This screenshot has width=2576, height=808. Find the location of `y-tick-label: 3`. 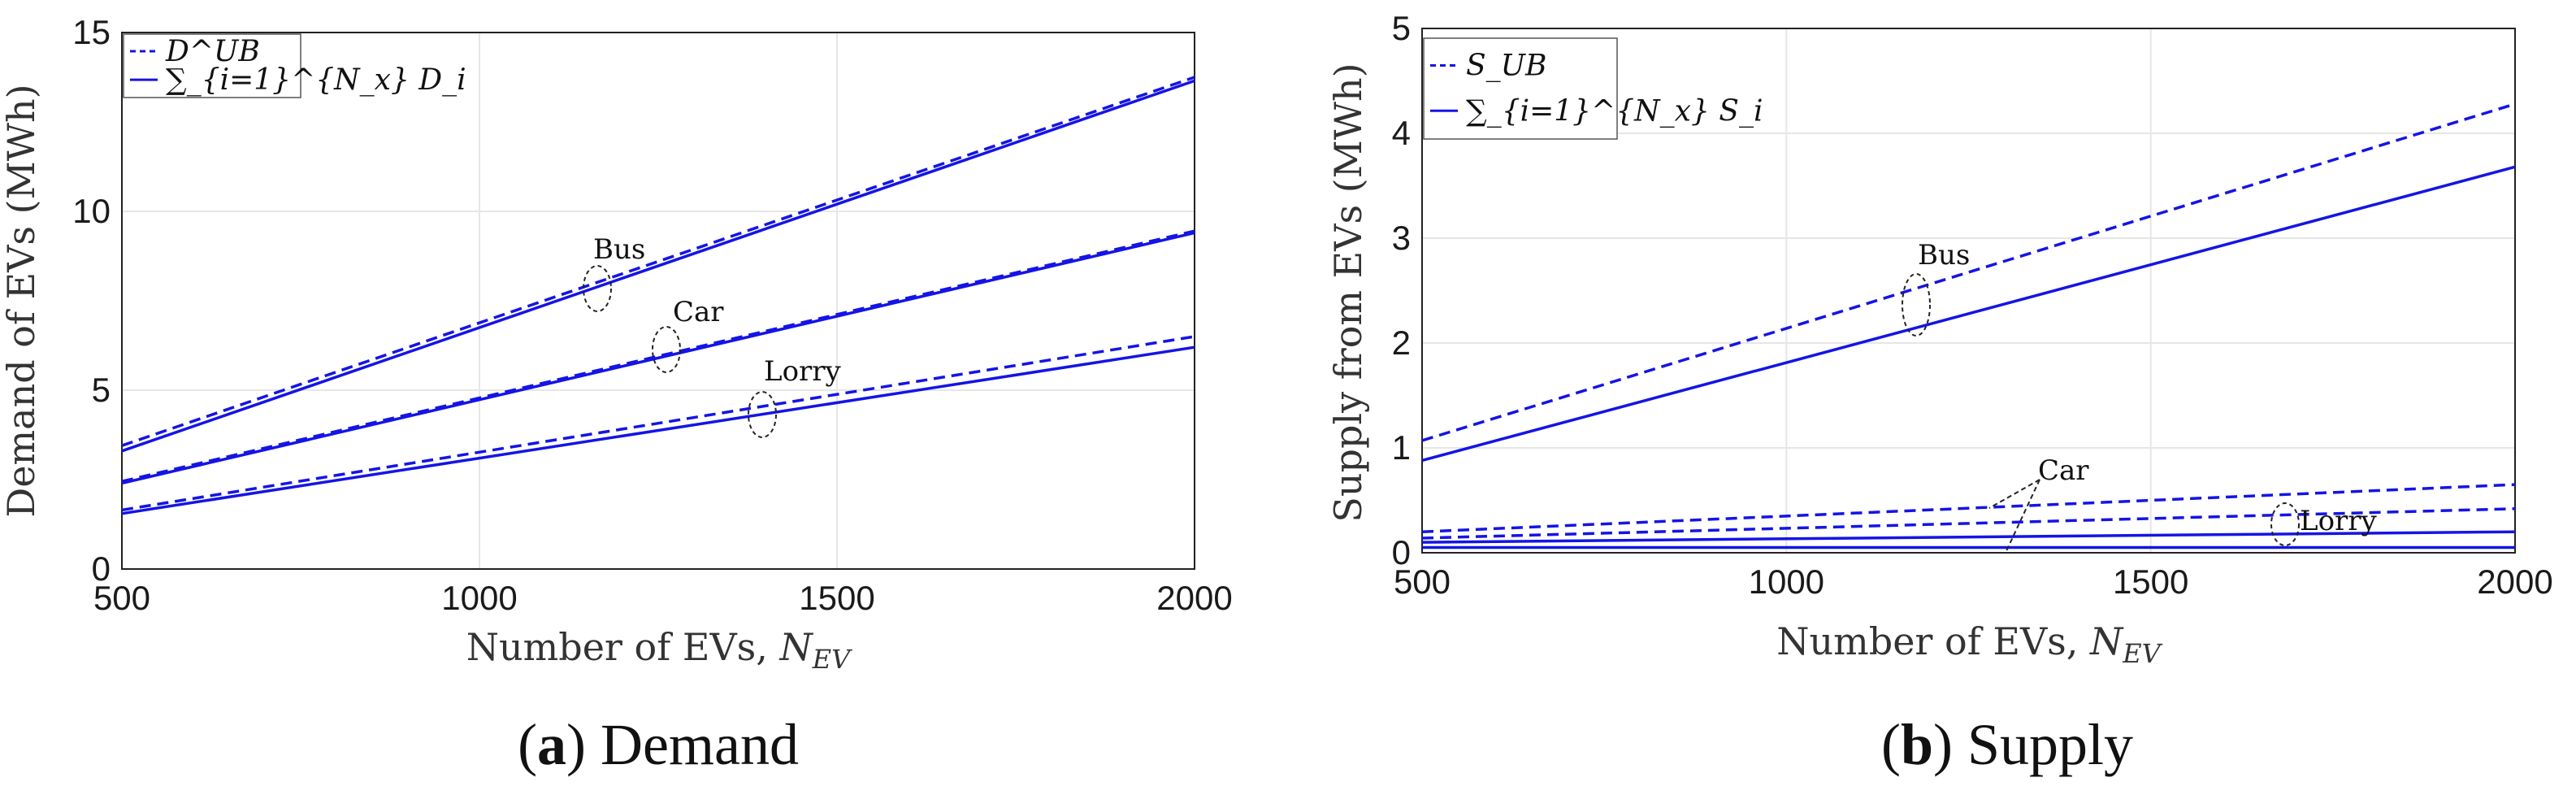

y-tick-label: 3 is located at coordinates (1402, 238).